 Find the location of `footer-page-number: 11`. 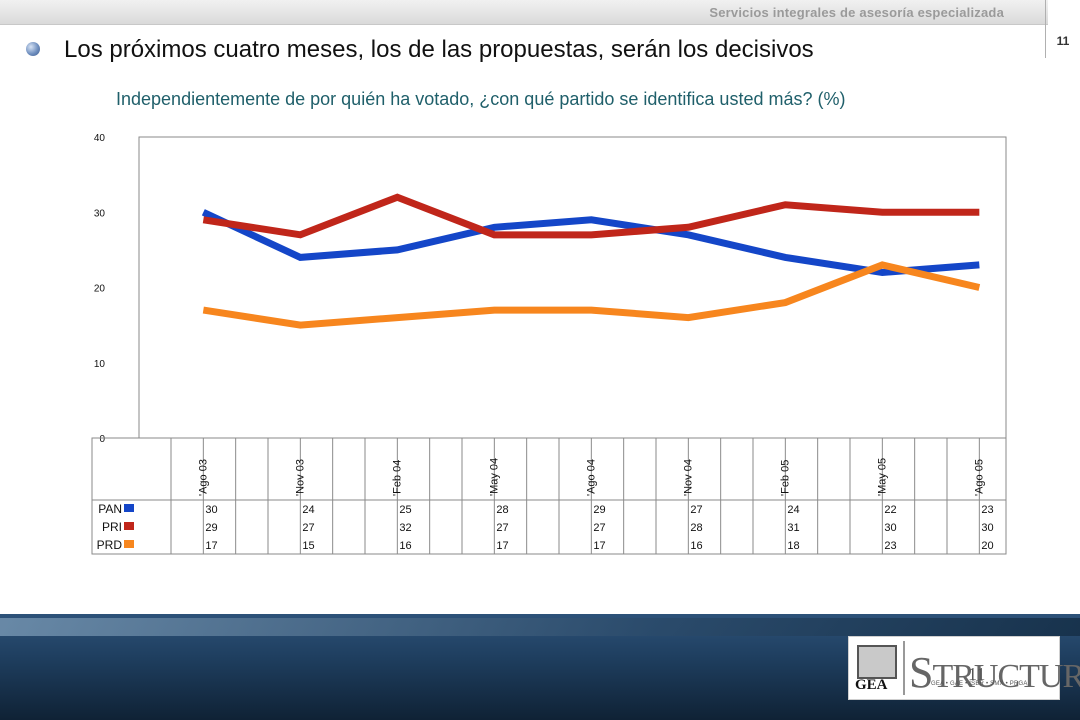

footer-page-number: 11 is located at coordinates (977, 674).